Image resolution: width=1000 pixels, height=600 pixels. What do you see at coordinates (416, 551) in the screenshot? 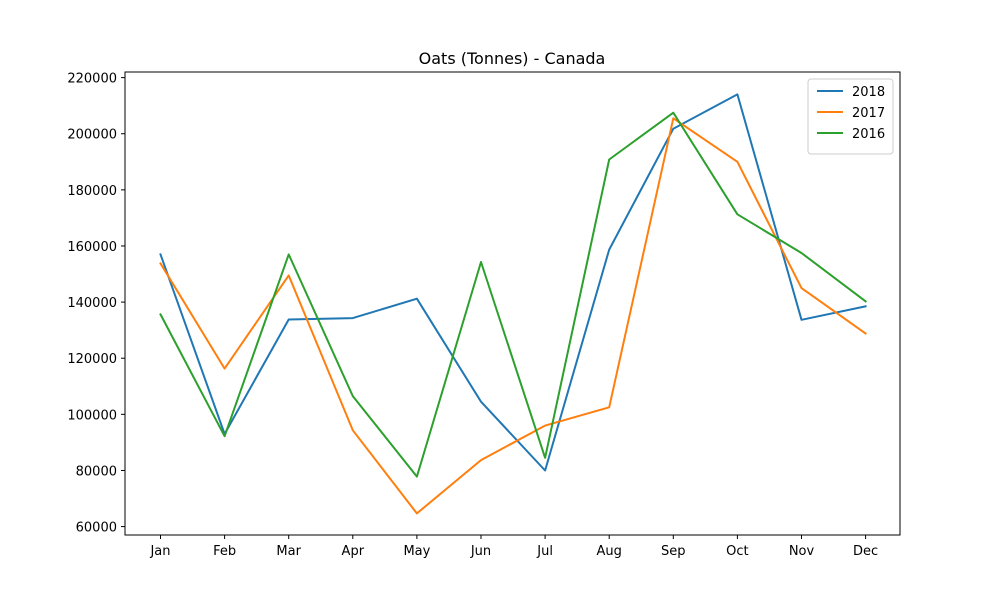
I see `x-tick-label: May` at bounding box center [416, 551].